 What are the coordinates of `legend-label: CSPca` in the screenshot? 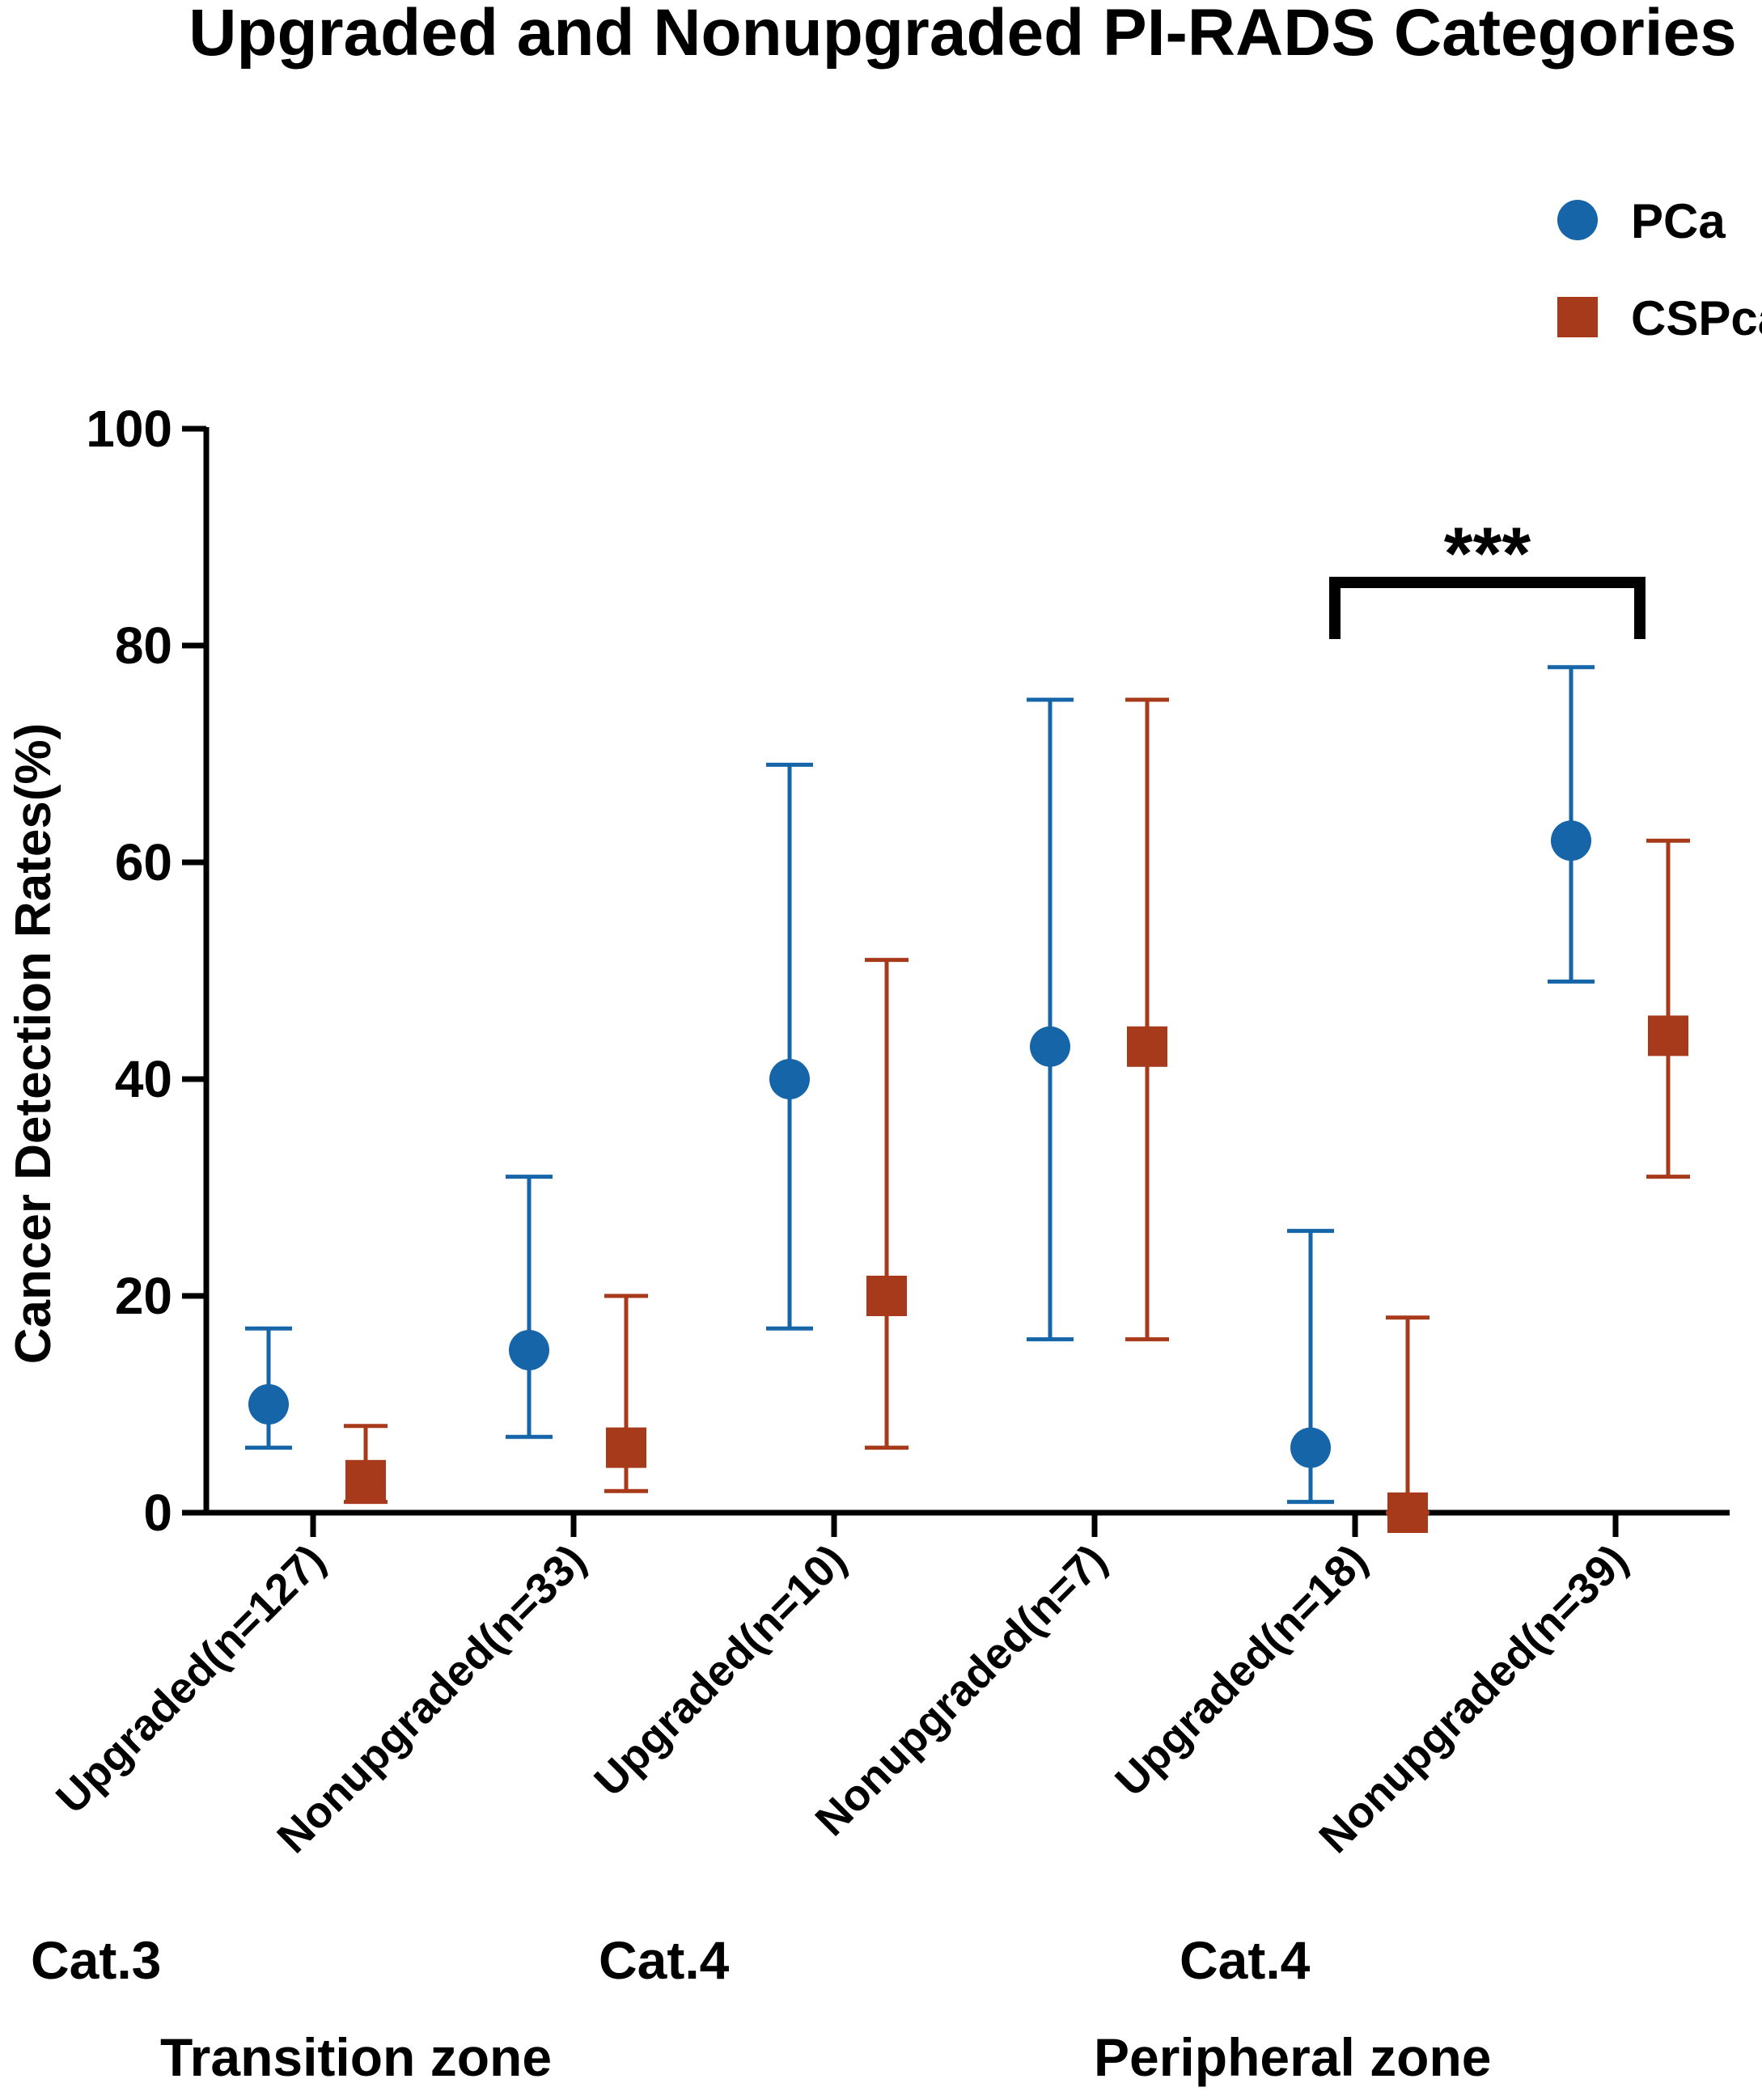 It's located at (1696, 318).